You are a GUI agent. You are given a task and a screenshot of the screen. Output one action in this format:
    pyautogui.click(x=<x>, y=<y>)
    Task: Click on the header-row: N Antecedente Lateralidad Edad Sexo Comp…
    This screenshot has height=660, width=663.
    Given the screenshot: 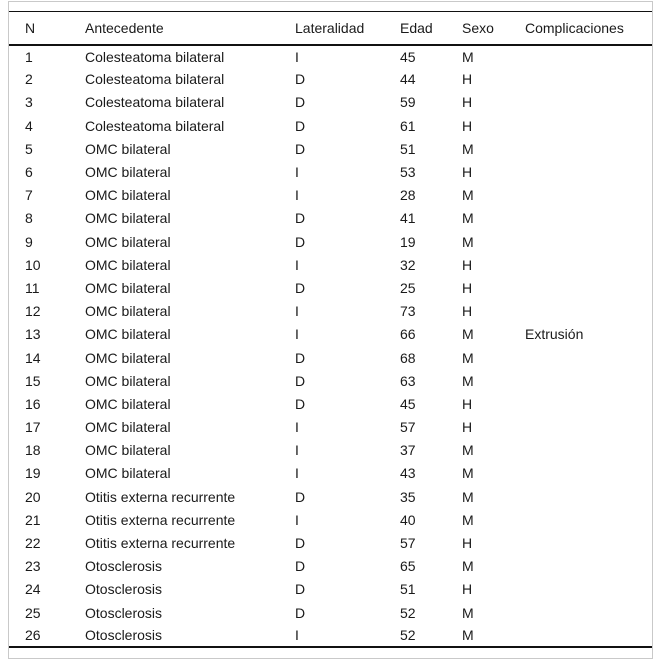 What is the action you would take?
    pyautogui.click(x=330, y=28)
    